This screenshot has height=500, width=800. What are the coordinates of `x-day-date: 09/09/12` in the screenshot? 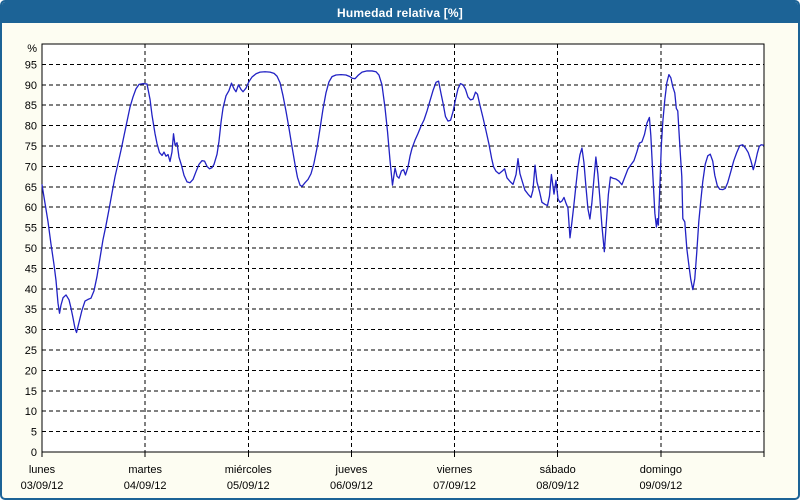 It's located at (660, 486).